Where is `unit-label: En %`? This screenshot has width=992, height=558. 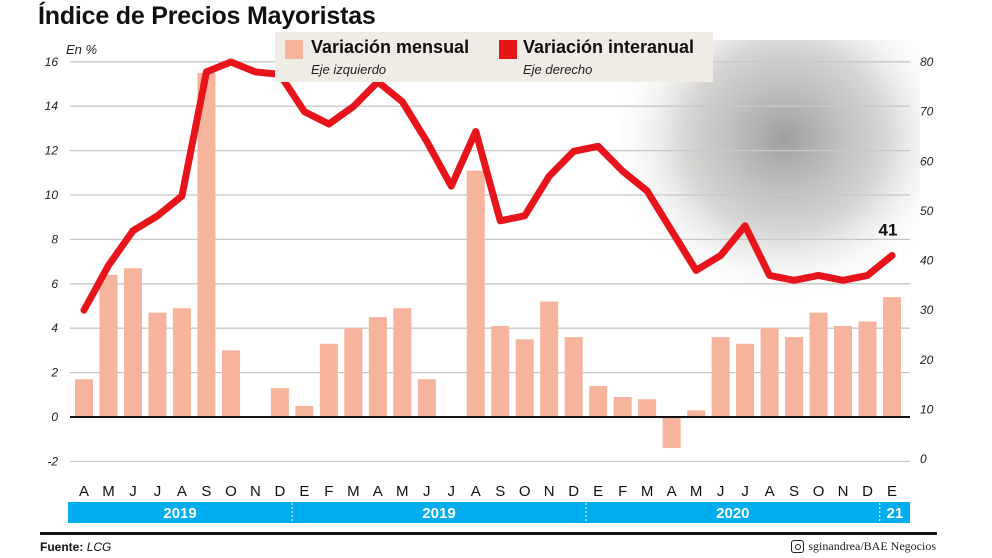 unit-label: En % is located at coordinates (82, 49).